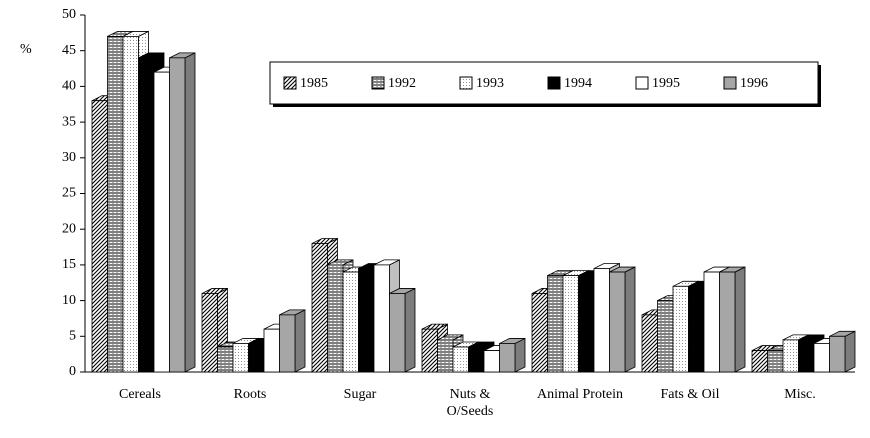  I want to click on legend-label: 1992, so click(402, 83).